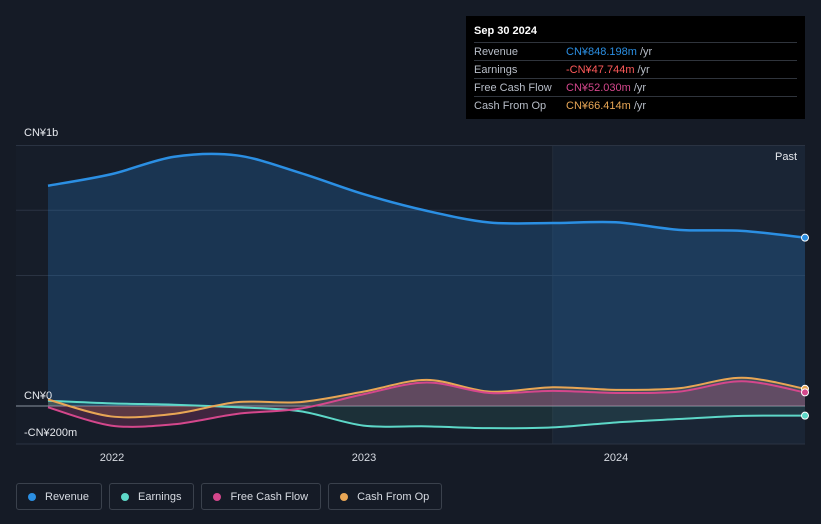  What do you see at coordinates (805, 392) in the screenshot?
I see `free-cash-flow-end-point` at bounding box center [805, 392].